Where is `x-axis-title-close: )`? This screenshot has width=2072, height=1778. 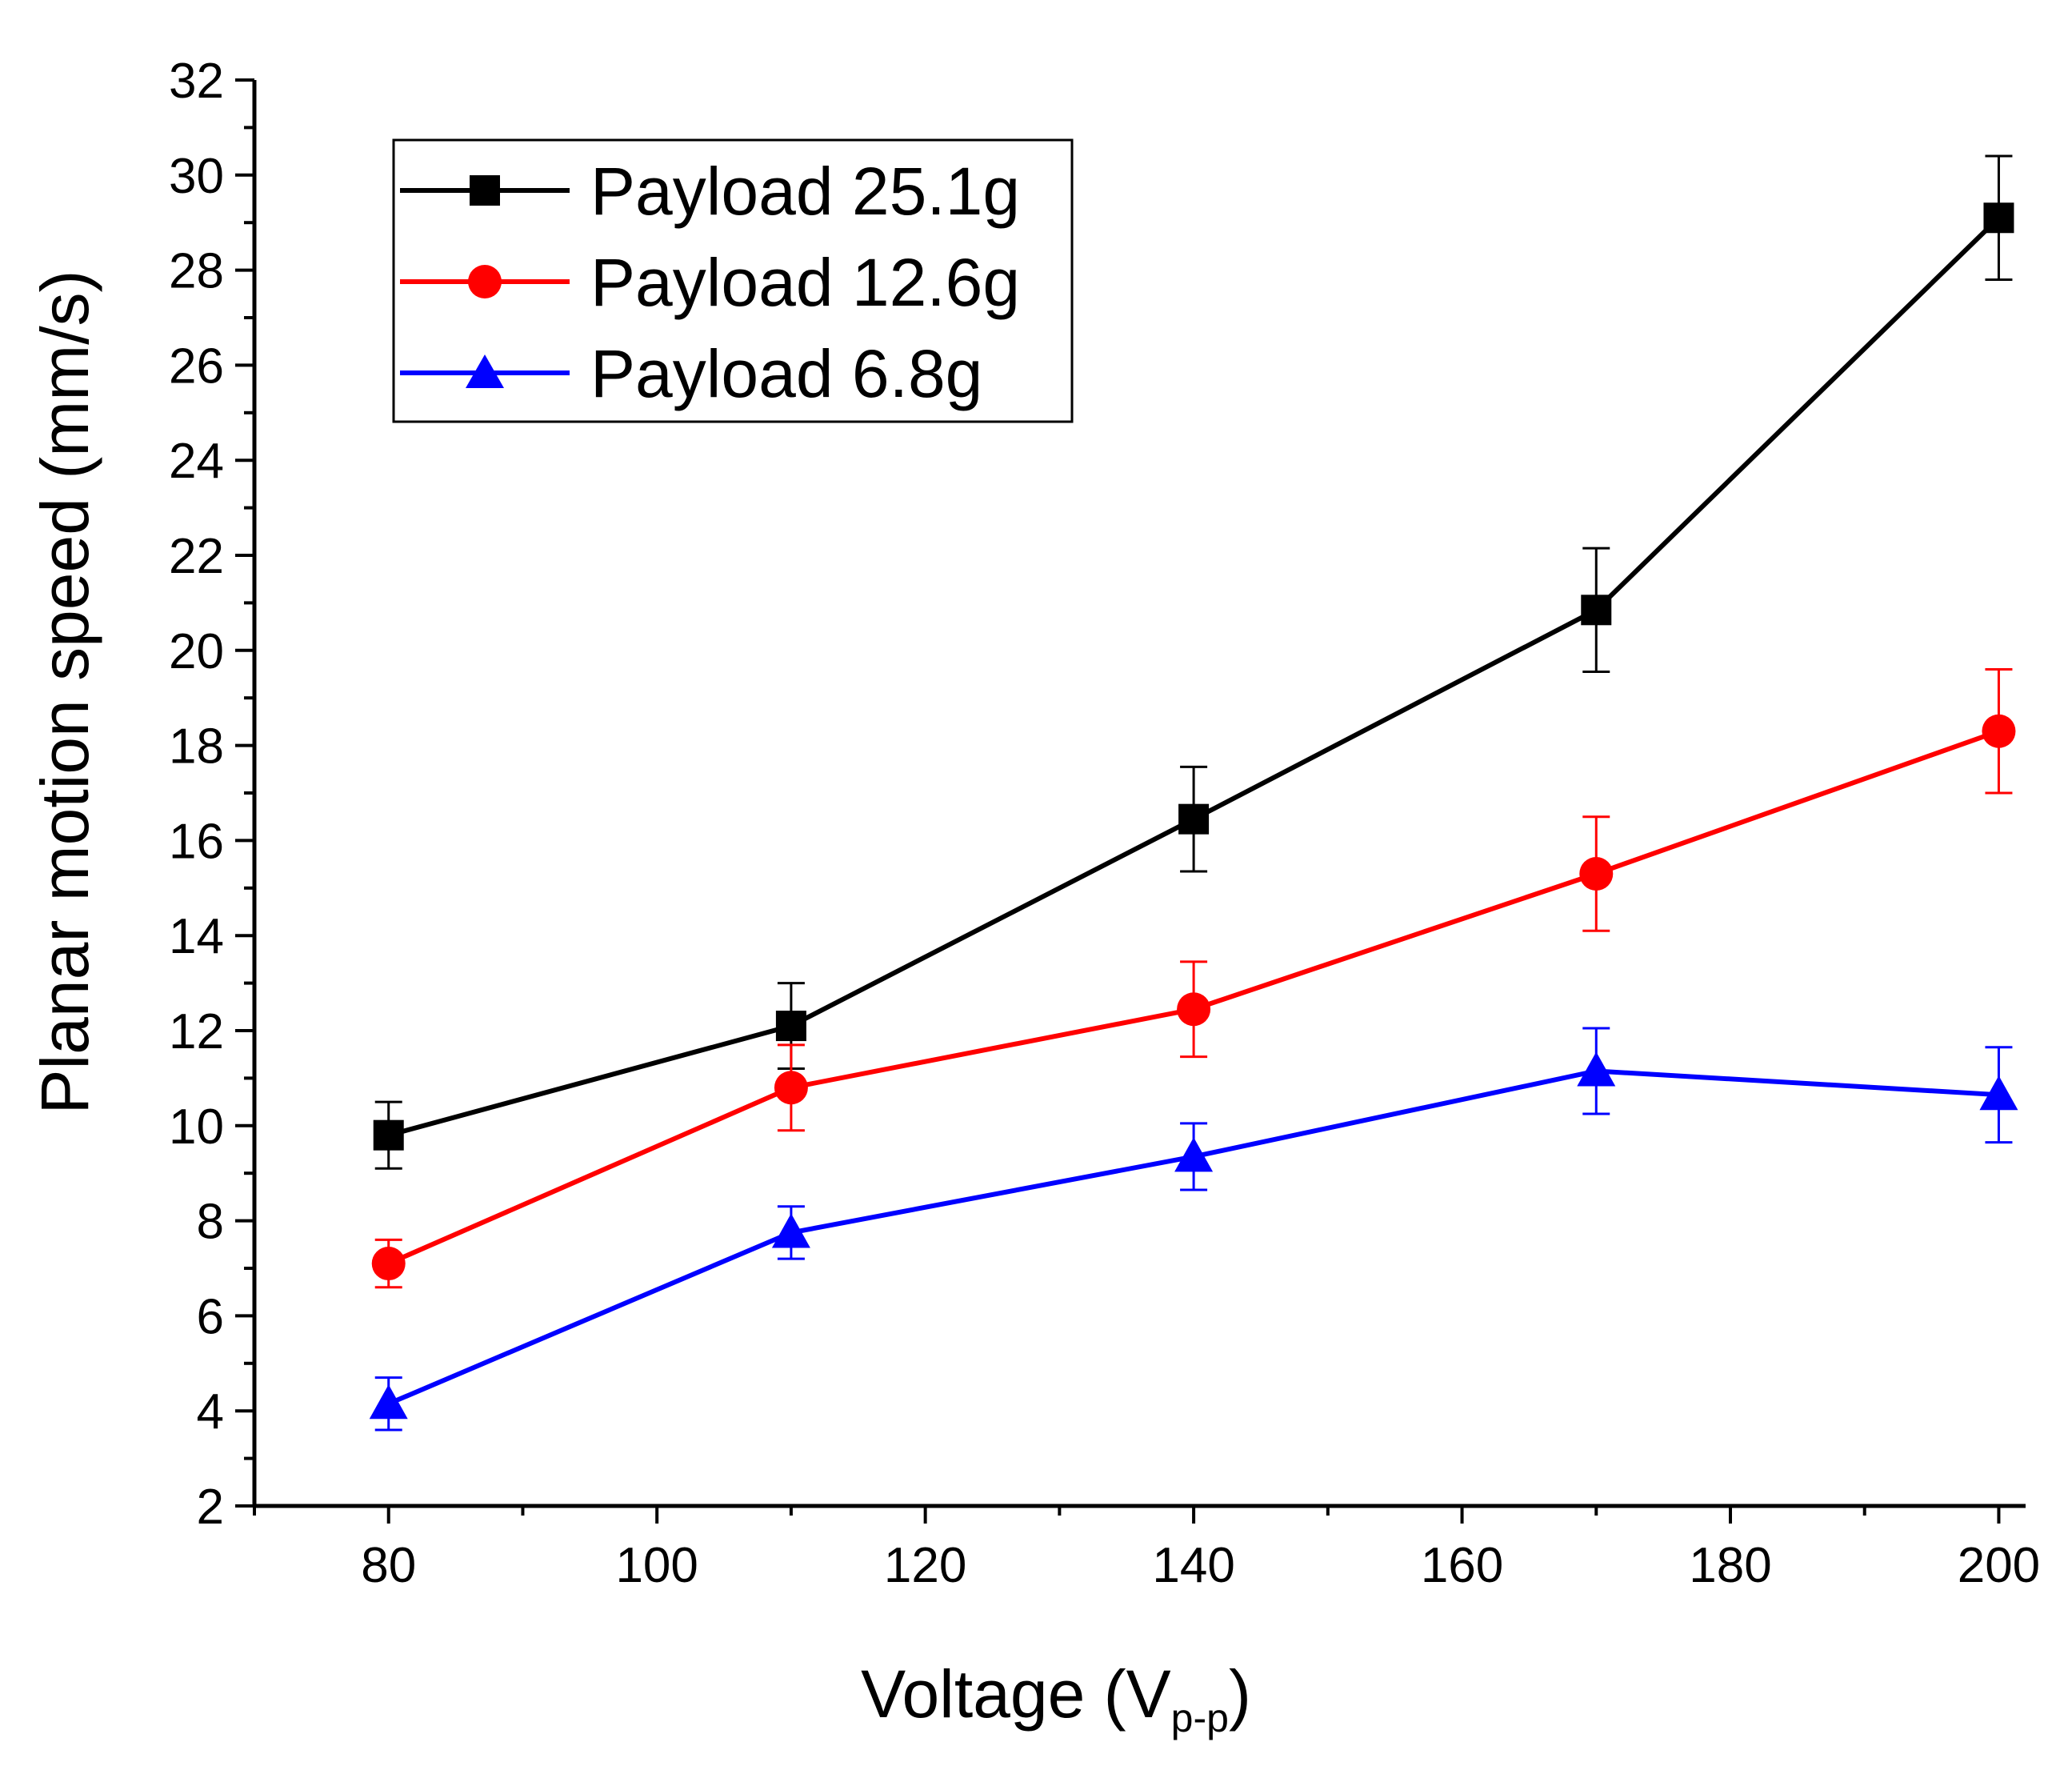 x-axis-title-close: ) is located at coordinates (1240, 1694).